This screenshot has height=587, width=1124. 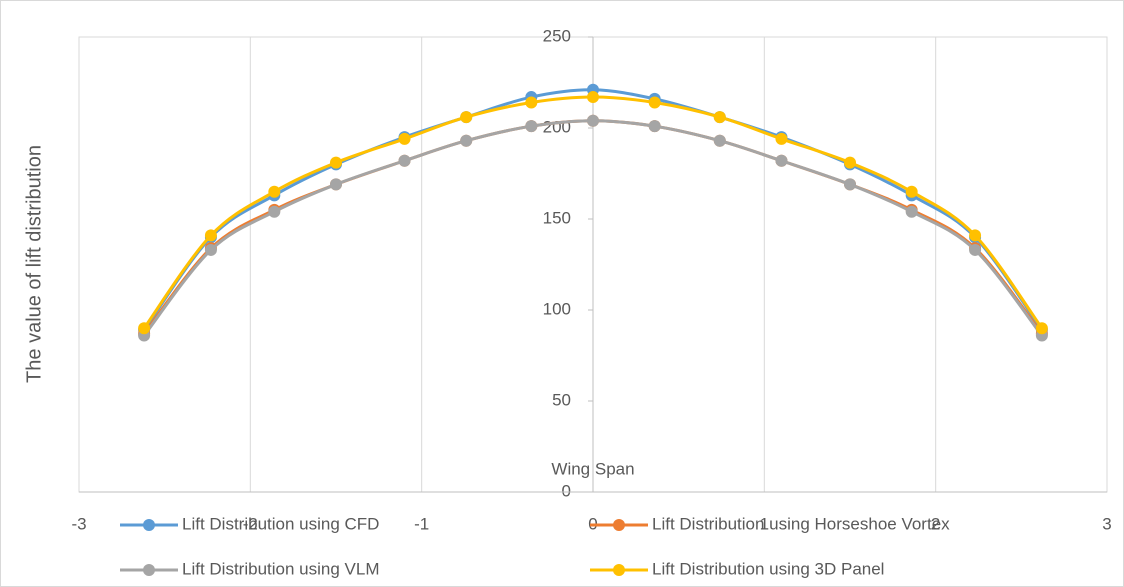 I want to click on legend-label: Lift Distribution using CFD, so click(x=280, y=523).